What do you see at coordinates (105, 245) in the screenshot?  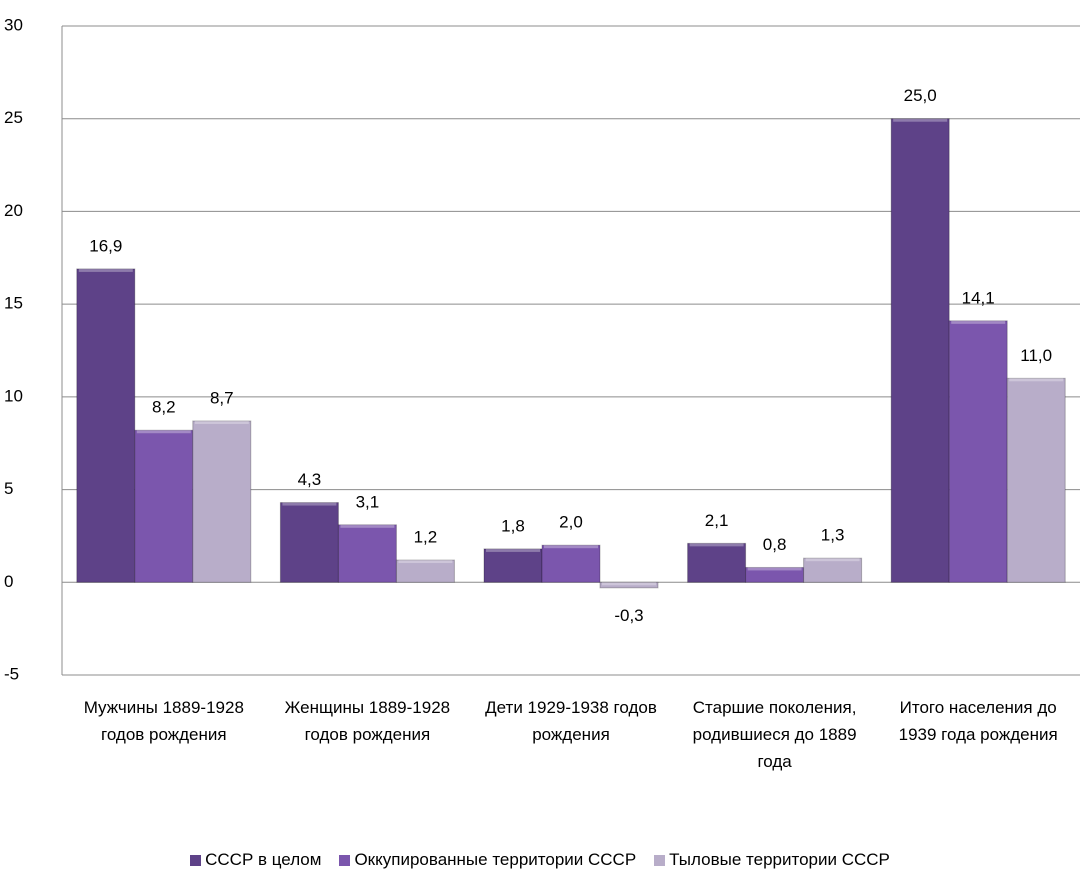 I see `value-label: 16,9` at bounding box center [105, 245].